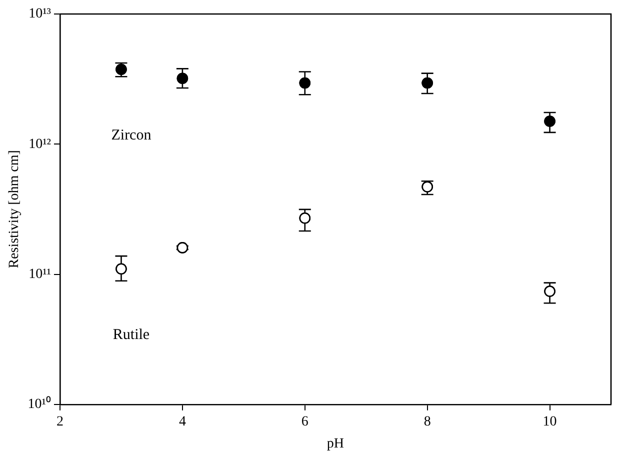 The width and height of the screenshot is (621, 454). I want to click on annotation: Zircon, so click(131, 135).